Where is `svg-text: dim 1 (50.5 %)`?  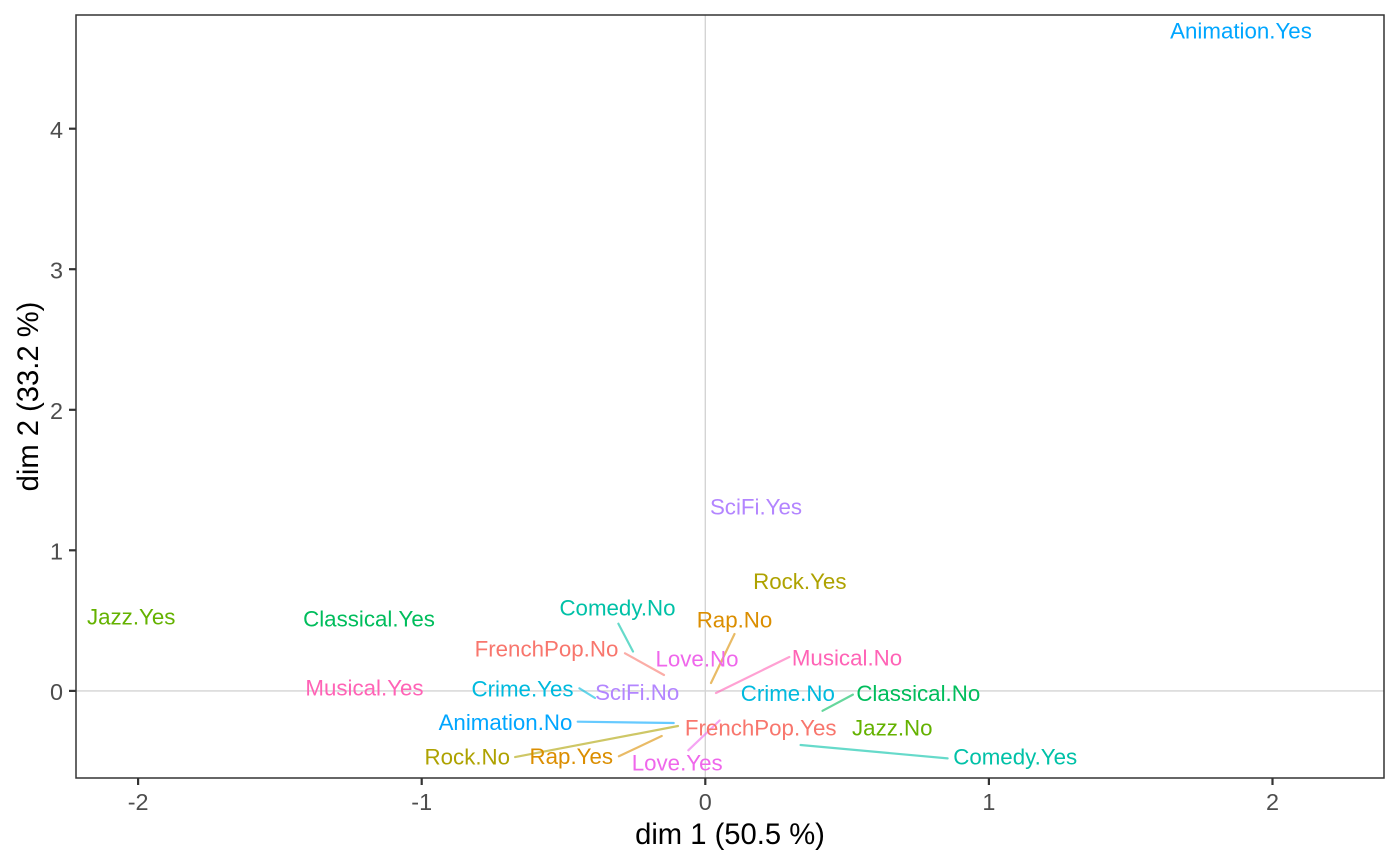
svg-text: dim 1 (50.5 %) is located at coordinates (730, 835).